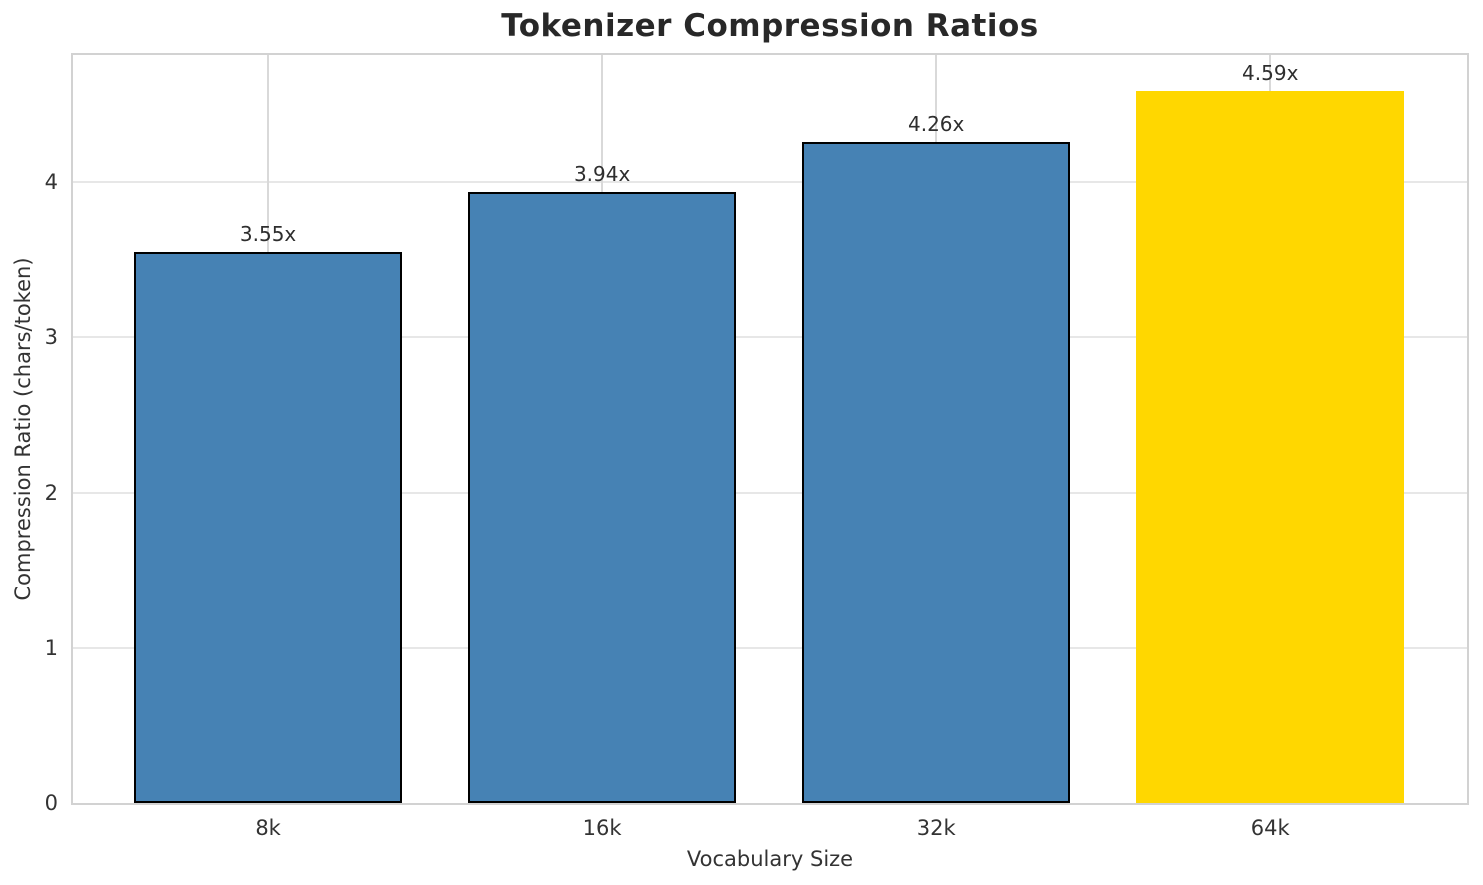 The image size is (1483, 885). I want to click on y-tick-label: 0, so click(51, 803).